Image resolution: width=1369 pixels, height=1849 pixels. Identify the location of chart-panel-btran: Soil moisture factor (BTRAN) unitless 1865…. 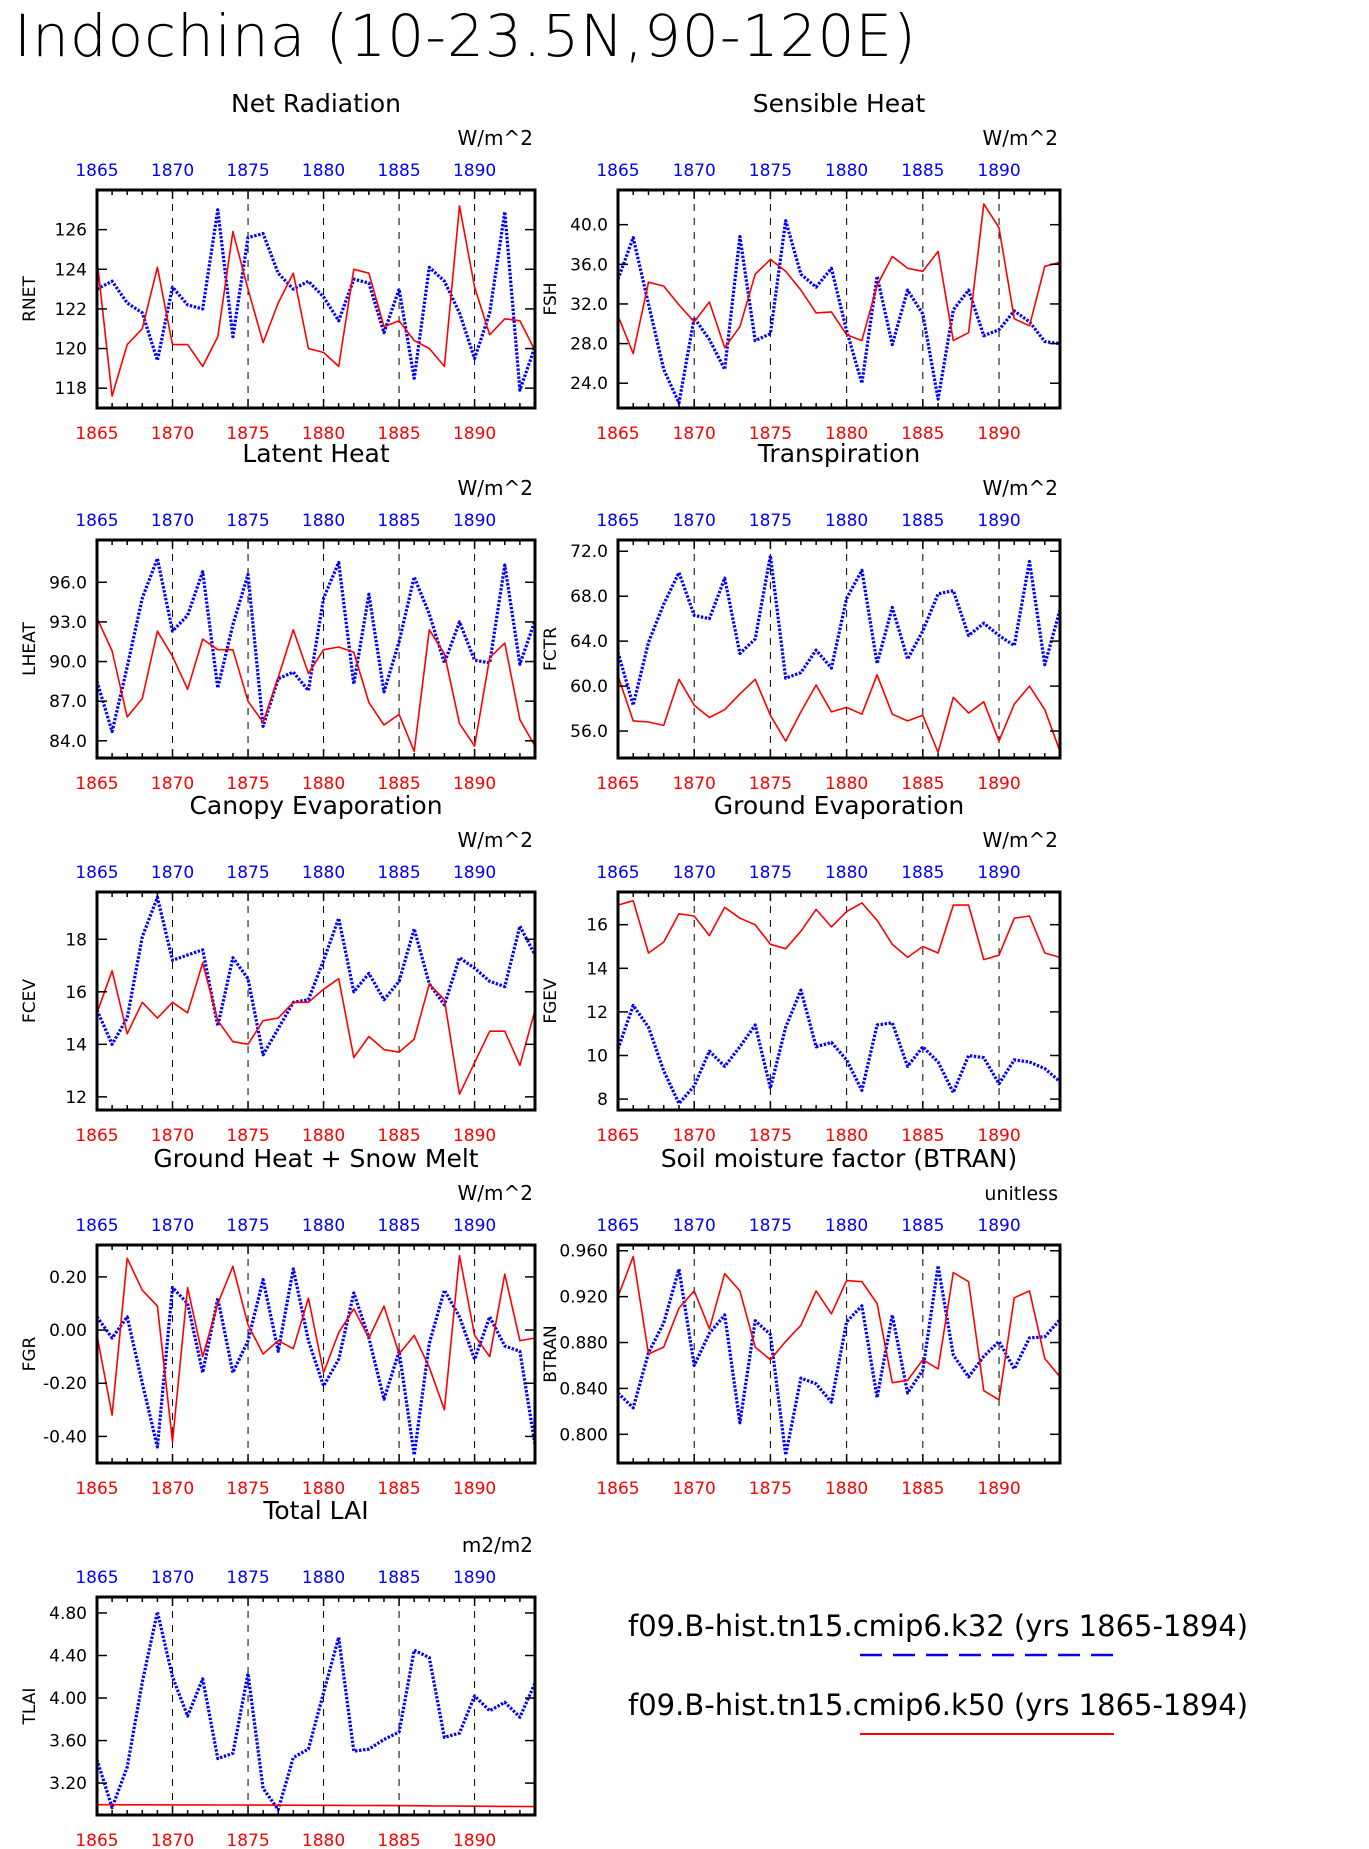
(801, 1321).